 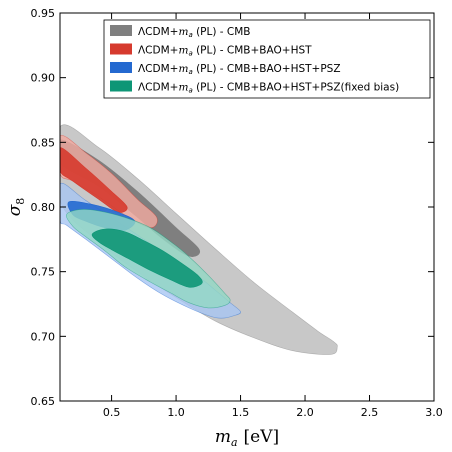 I want to click on y-tick-label: 0.70, so click(x=43, y=336).